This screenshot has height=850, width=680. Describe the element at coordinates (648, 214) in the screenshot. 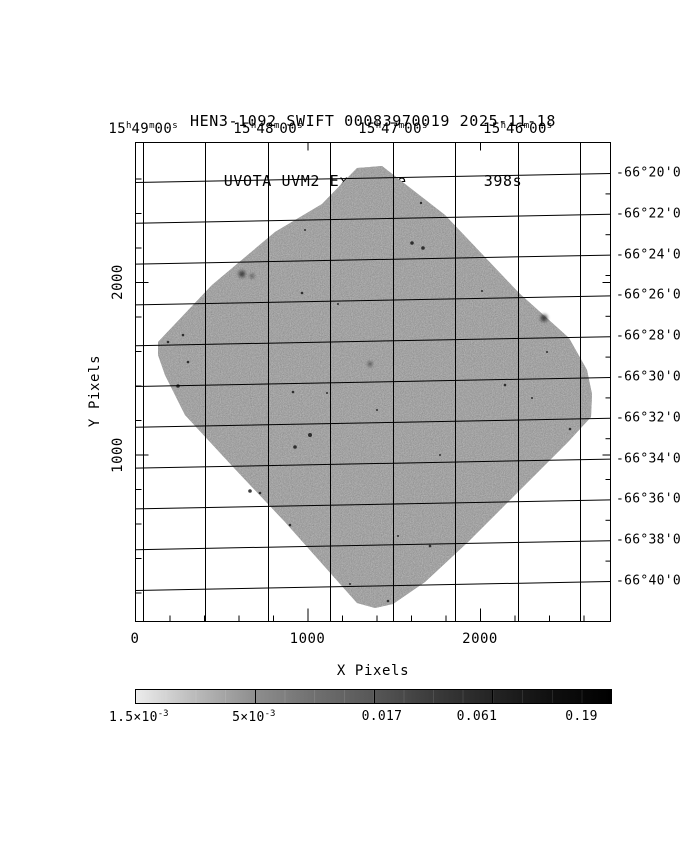

I see `dec-tick-label: -66°22'0` at that location.